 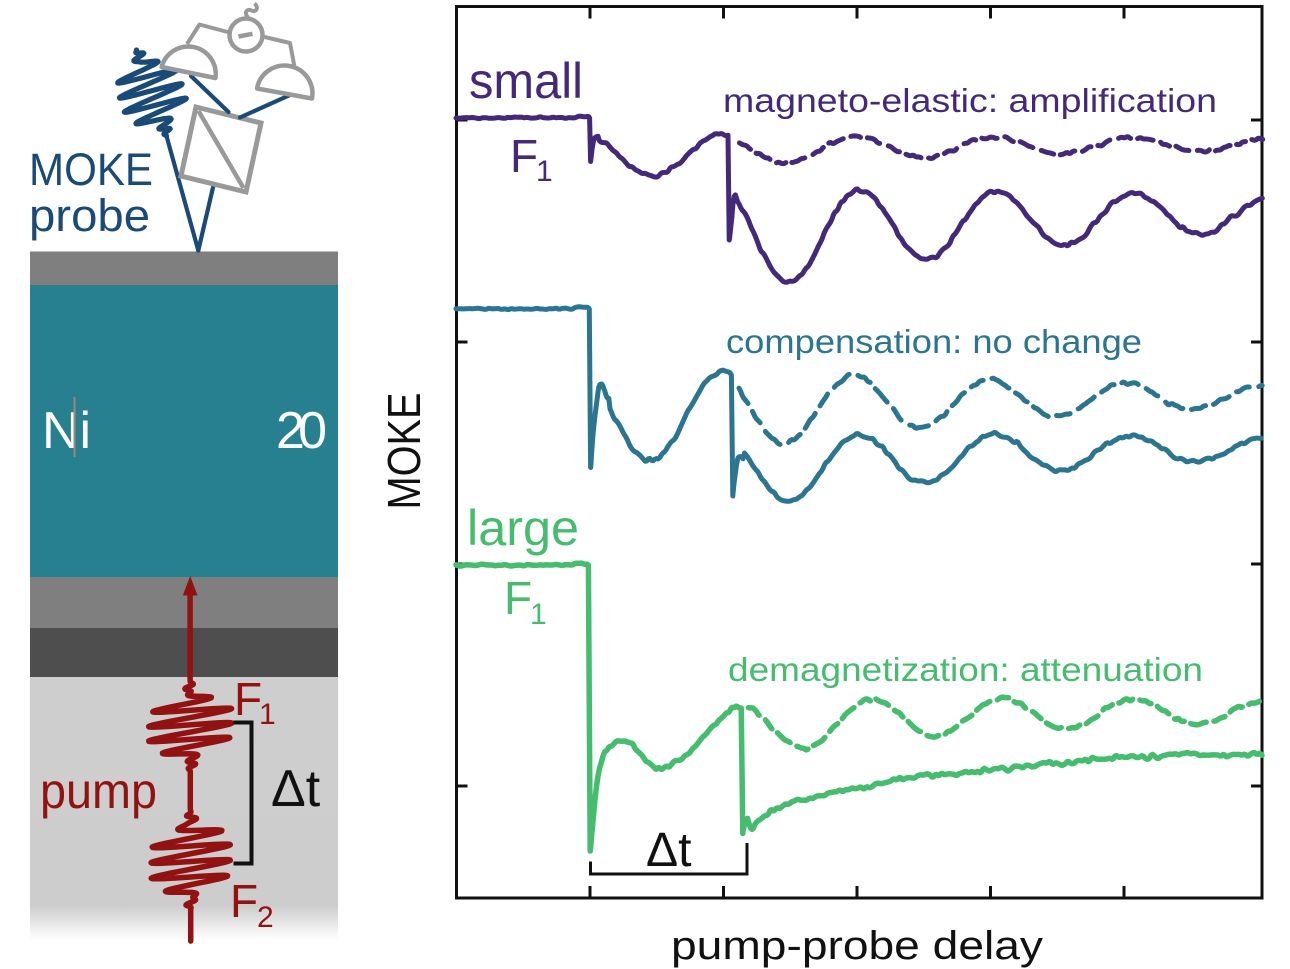 I want to click on svg-text: pump-probe delay, so click(x=857, y=946).